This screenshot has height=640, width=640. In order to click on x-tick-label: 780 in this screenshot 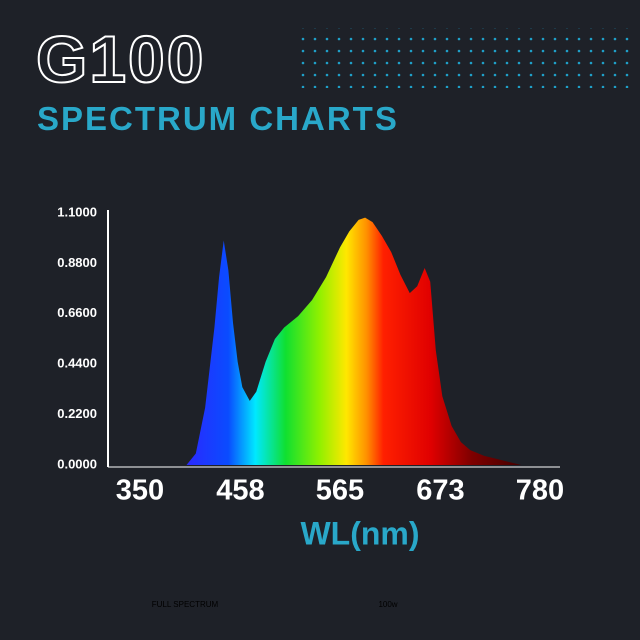, I will do `click(540, 491)`.